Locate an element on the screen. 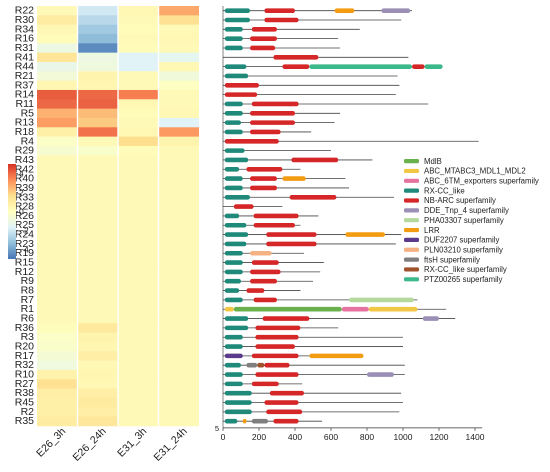  row-label: R45 is located at coordinates (24, 403).